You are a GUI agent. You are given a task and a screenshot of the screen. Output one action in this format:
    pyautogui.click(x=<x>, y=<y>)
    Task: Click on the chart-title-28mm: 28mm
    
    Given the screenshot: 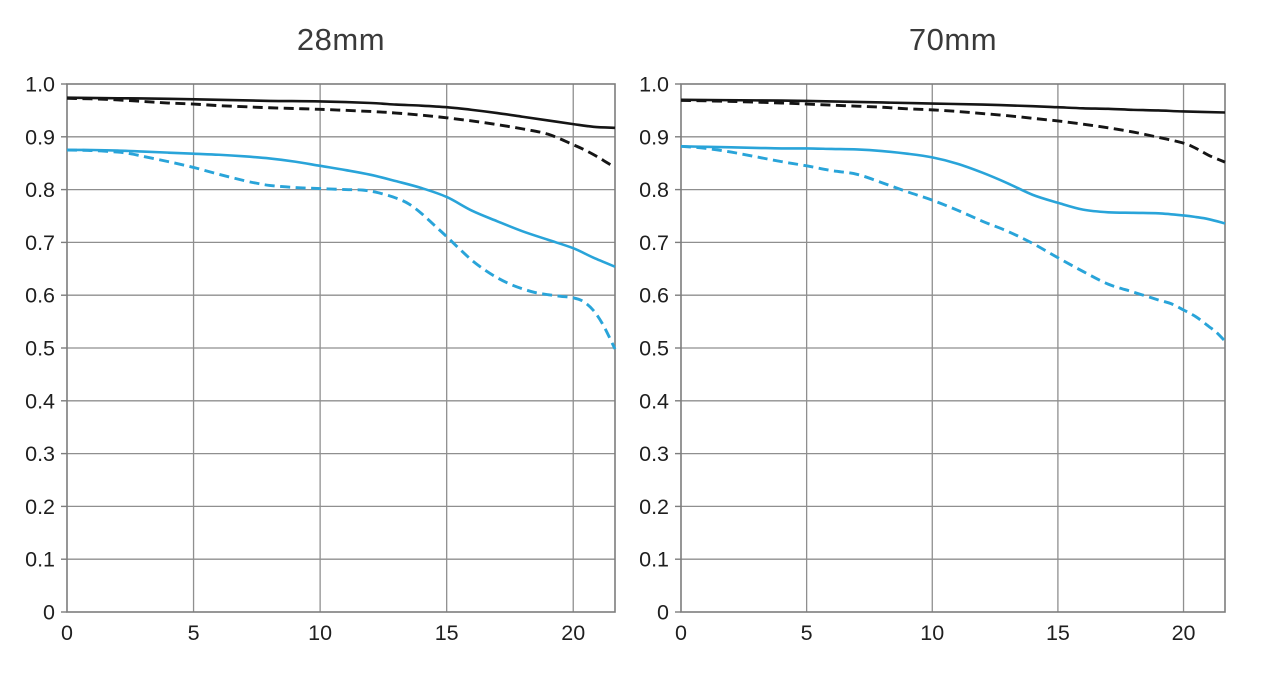 What is the action you would take?
    pyautogui.click(x=341, y=39)
    